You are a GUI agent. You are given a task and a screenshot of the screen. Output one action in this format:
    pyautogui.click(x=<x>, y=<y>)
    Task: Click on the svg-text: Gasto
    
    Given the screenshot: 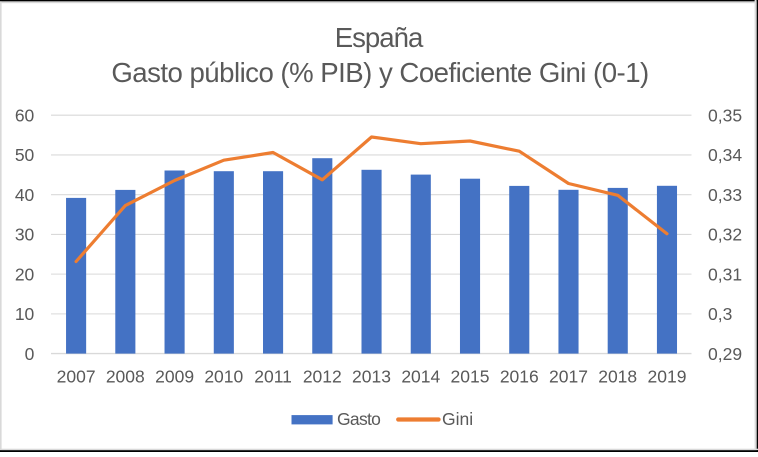 What is the action you would take?
    pyautogui.click(x=358, y=419)
    